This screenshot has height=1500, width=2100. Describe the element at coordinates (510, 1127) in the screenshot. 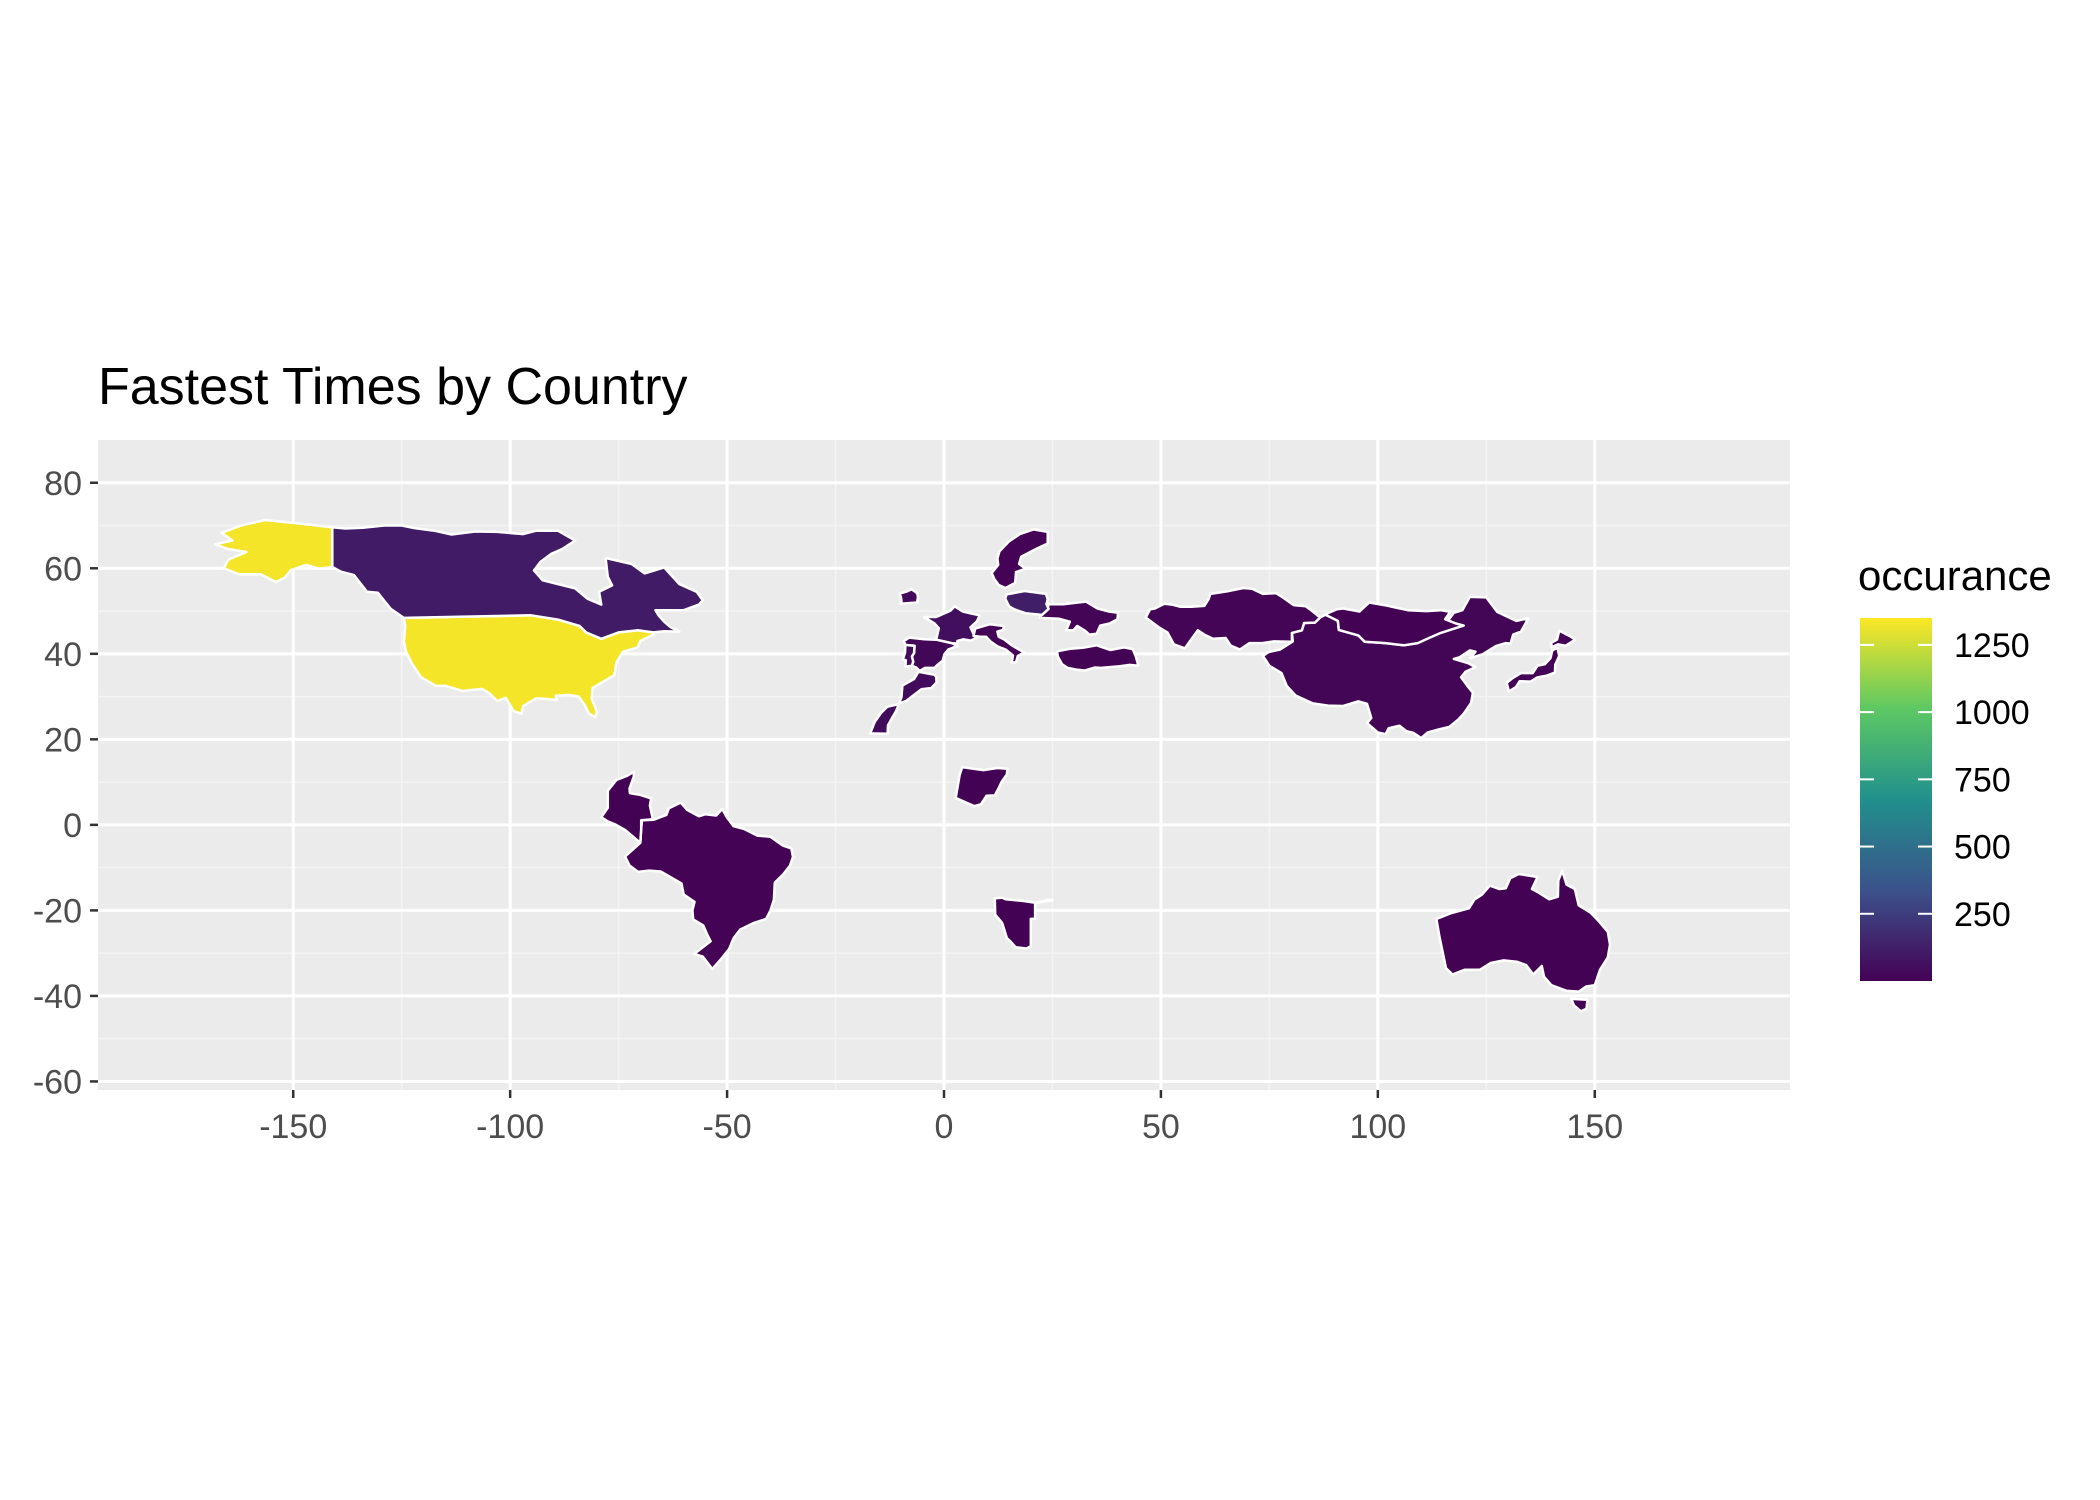

I see `x-tick-label: -100` at that location.